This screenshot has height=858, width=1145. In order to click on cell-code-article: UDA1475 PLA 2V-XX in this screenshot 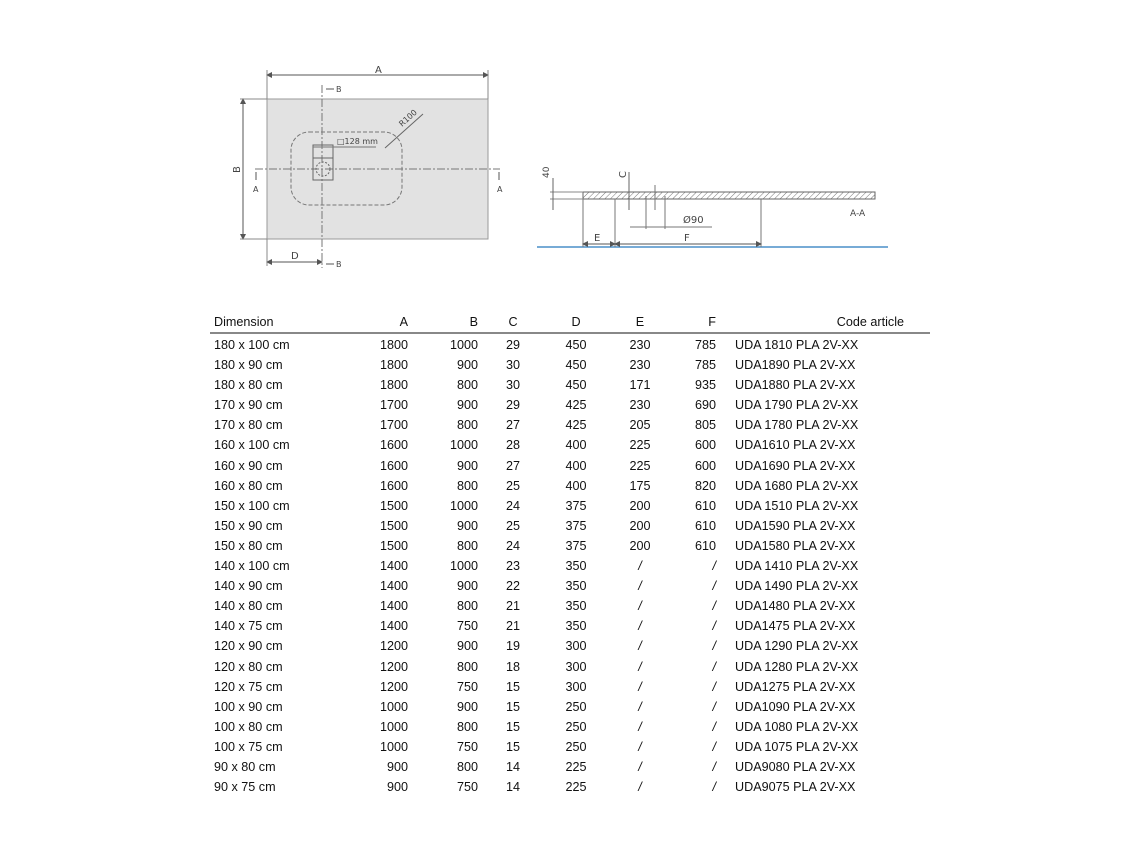, I will do `click(795, 626)`.